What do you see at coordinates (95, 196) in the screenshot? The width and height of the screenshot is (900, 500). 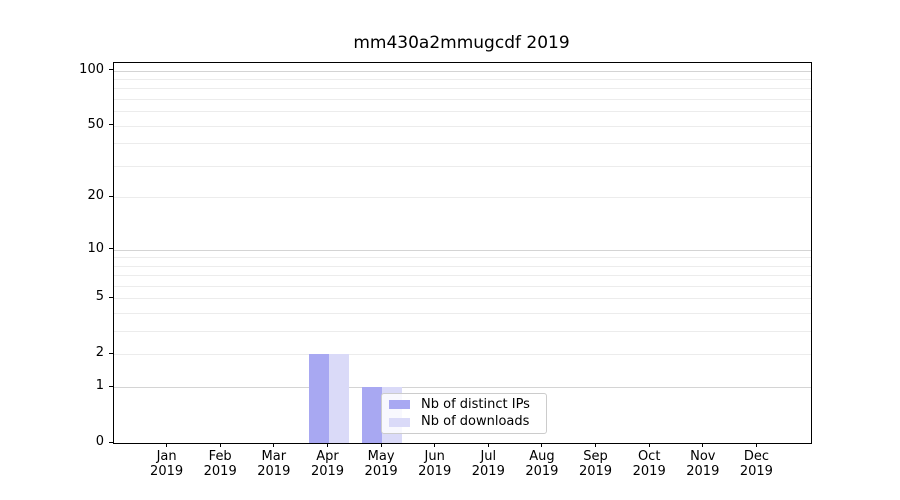 I see `y-tick-label-20: 20` at bounding box center [95, 196].